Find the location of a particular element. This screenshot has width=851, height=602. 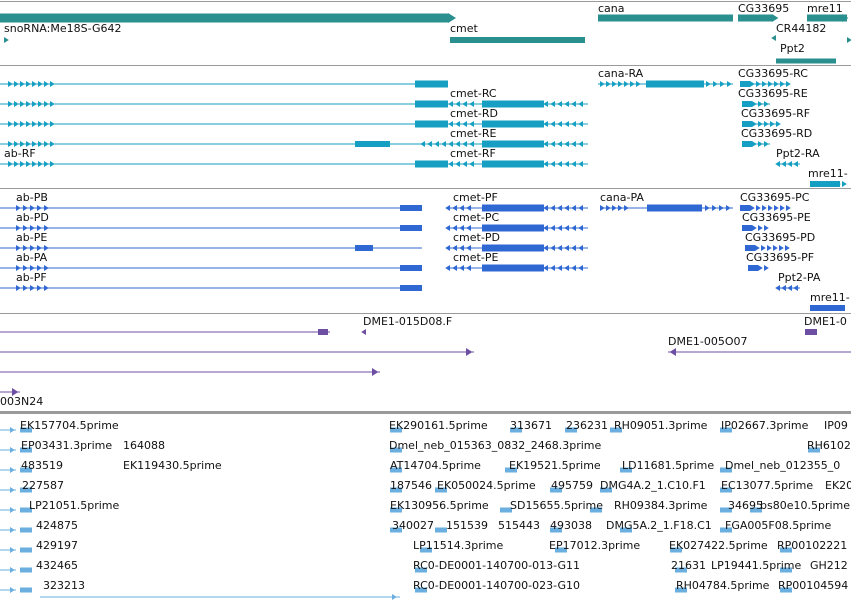

gene-bar is located at coordinates (827, 18).